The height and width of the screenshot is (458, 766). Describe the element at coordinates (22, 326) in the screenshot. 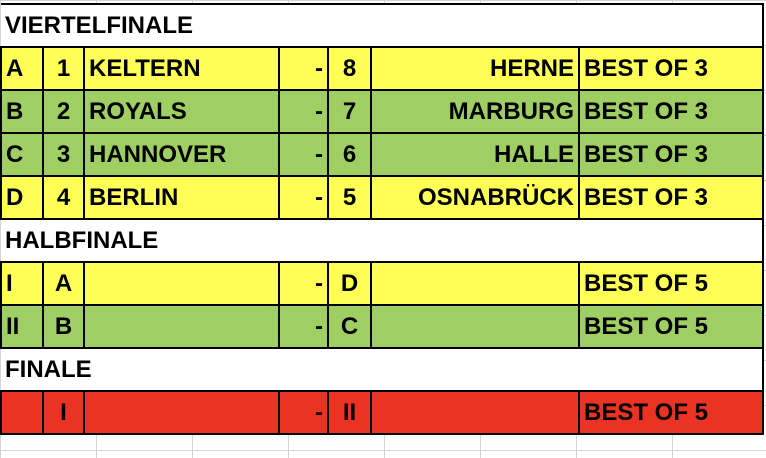

I see `cell-id: II` at that location.